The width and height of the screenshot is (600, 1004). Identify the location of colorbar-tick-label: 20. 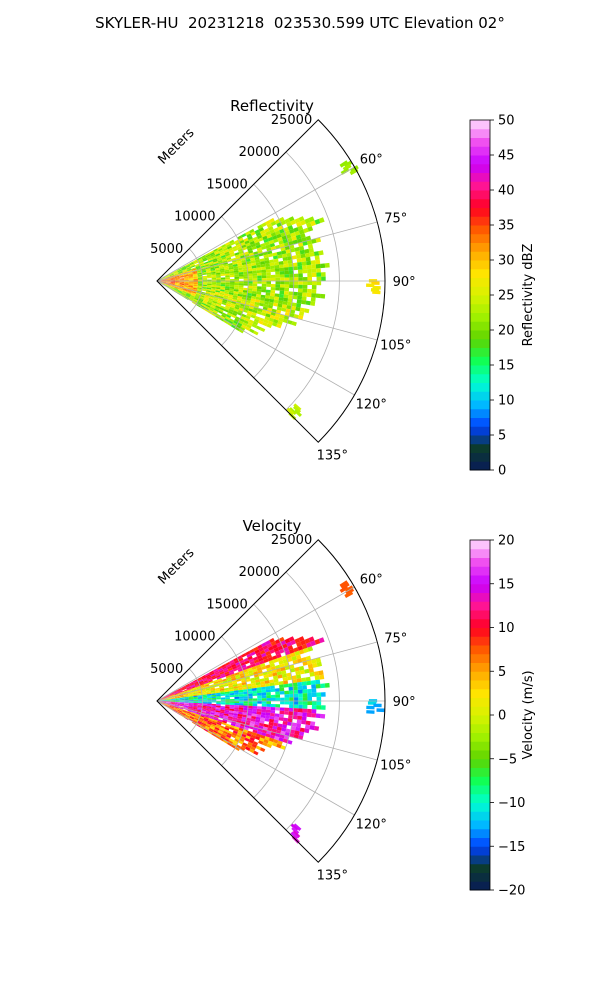
(506, 331).